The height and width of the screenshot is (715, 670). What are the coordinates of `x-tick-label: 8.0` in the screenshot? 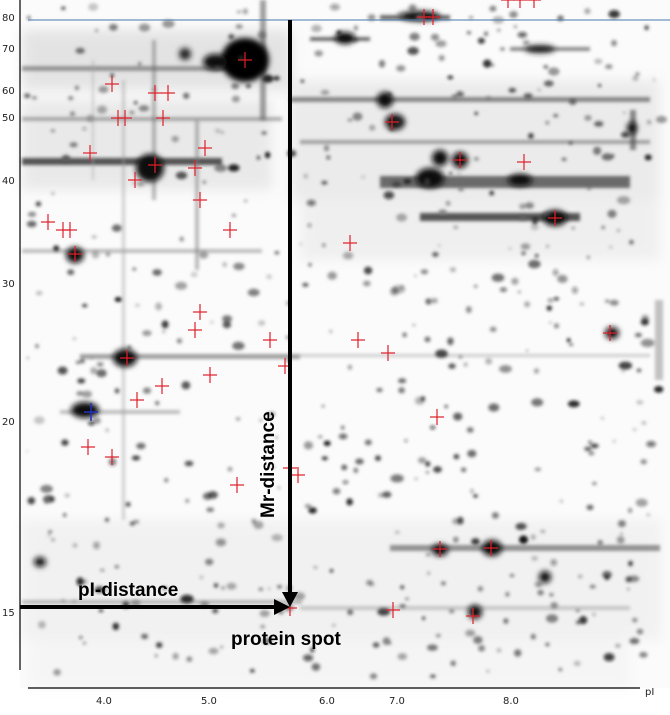 It's located at (511, 701).